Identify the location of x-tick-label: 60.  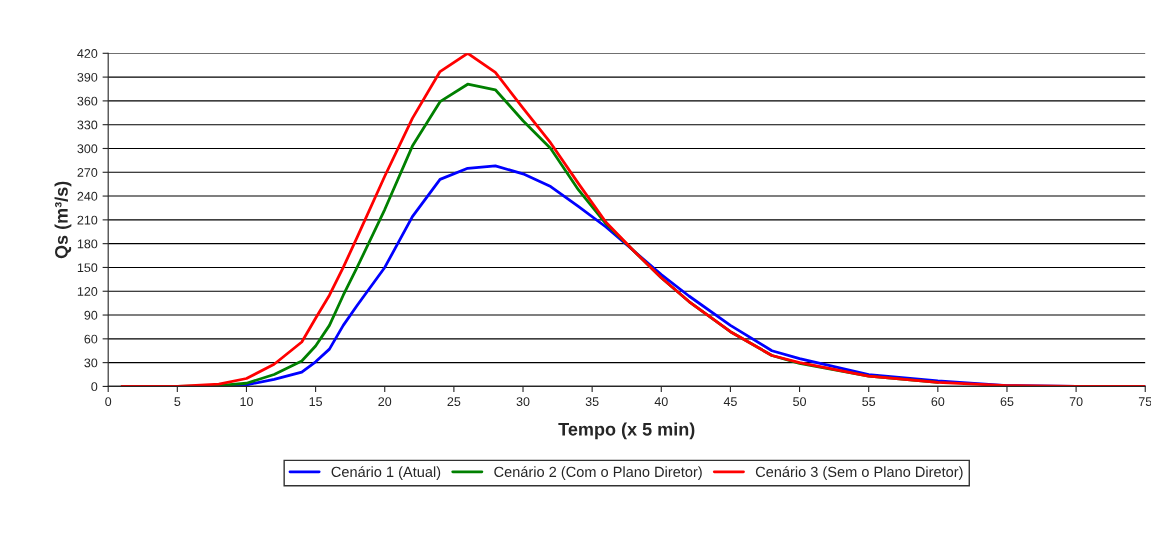
(938, 402).